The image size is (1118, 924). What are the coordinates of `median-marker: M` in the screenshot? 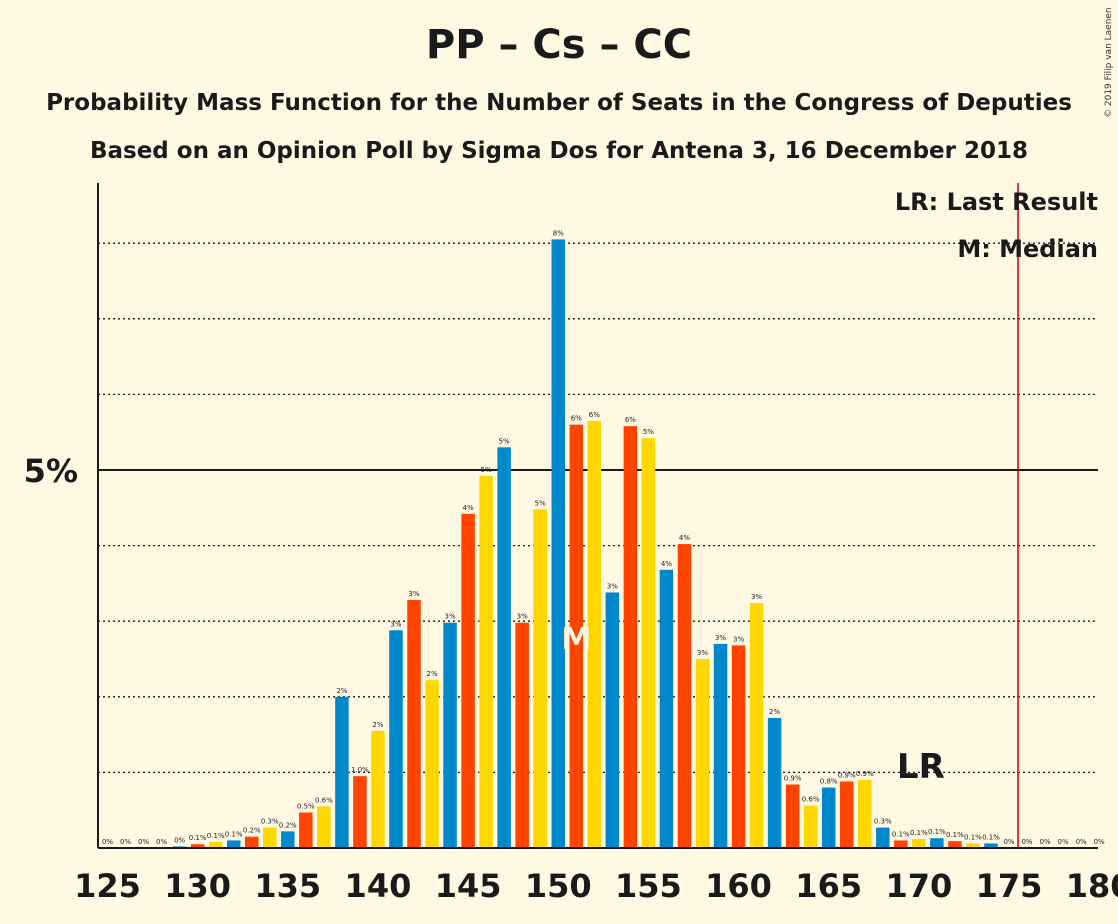 It's located at (576, 639).